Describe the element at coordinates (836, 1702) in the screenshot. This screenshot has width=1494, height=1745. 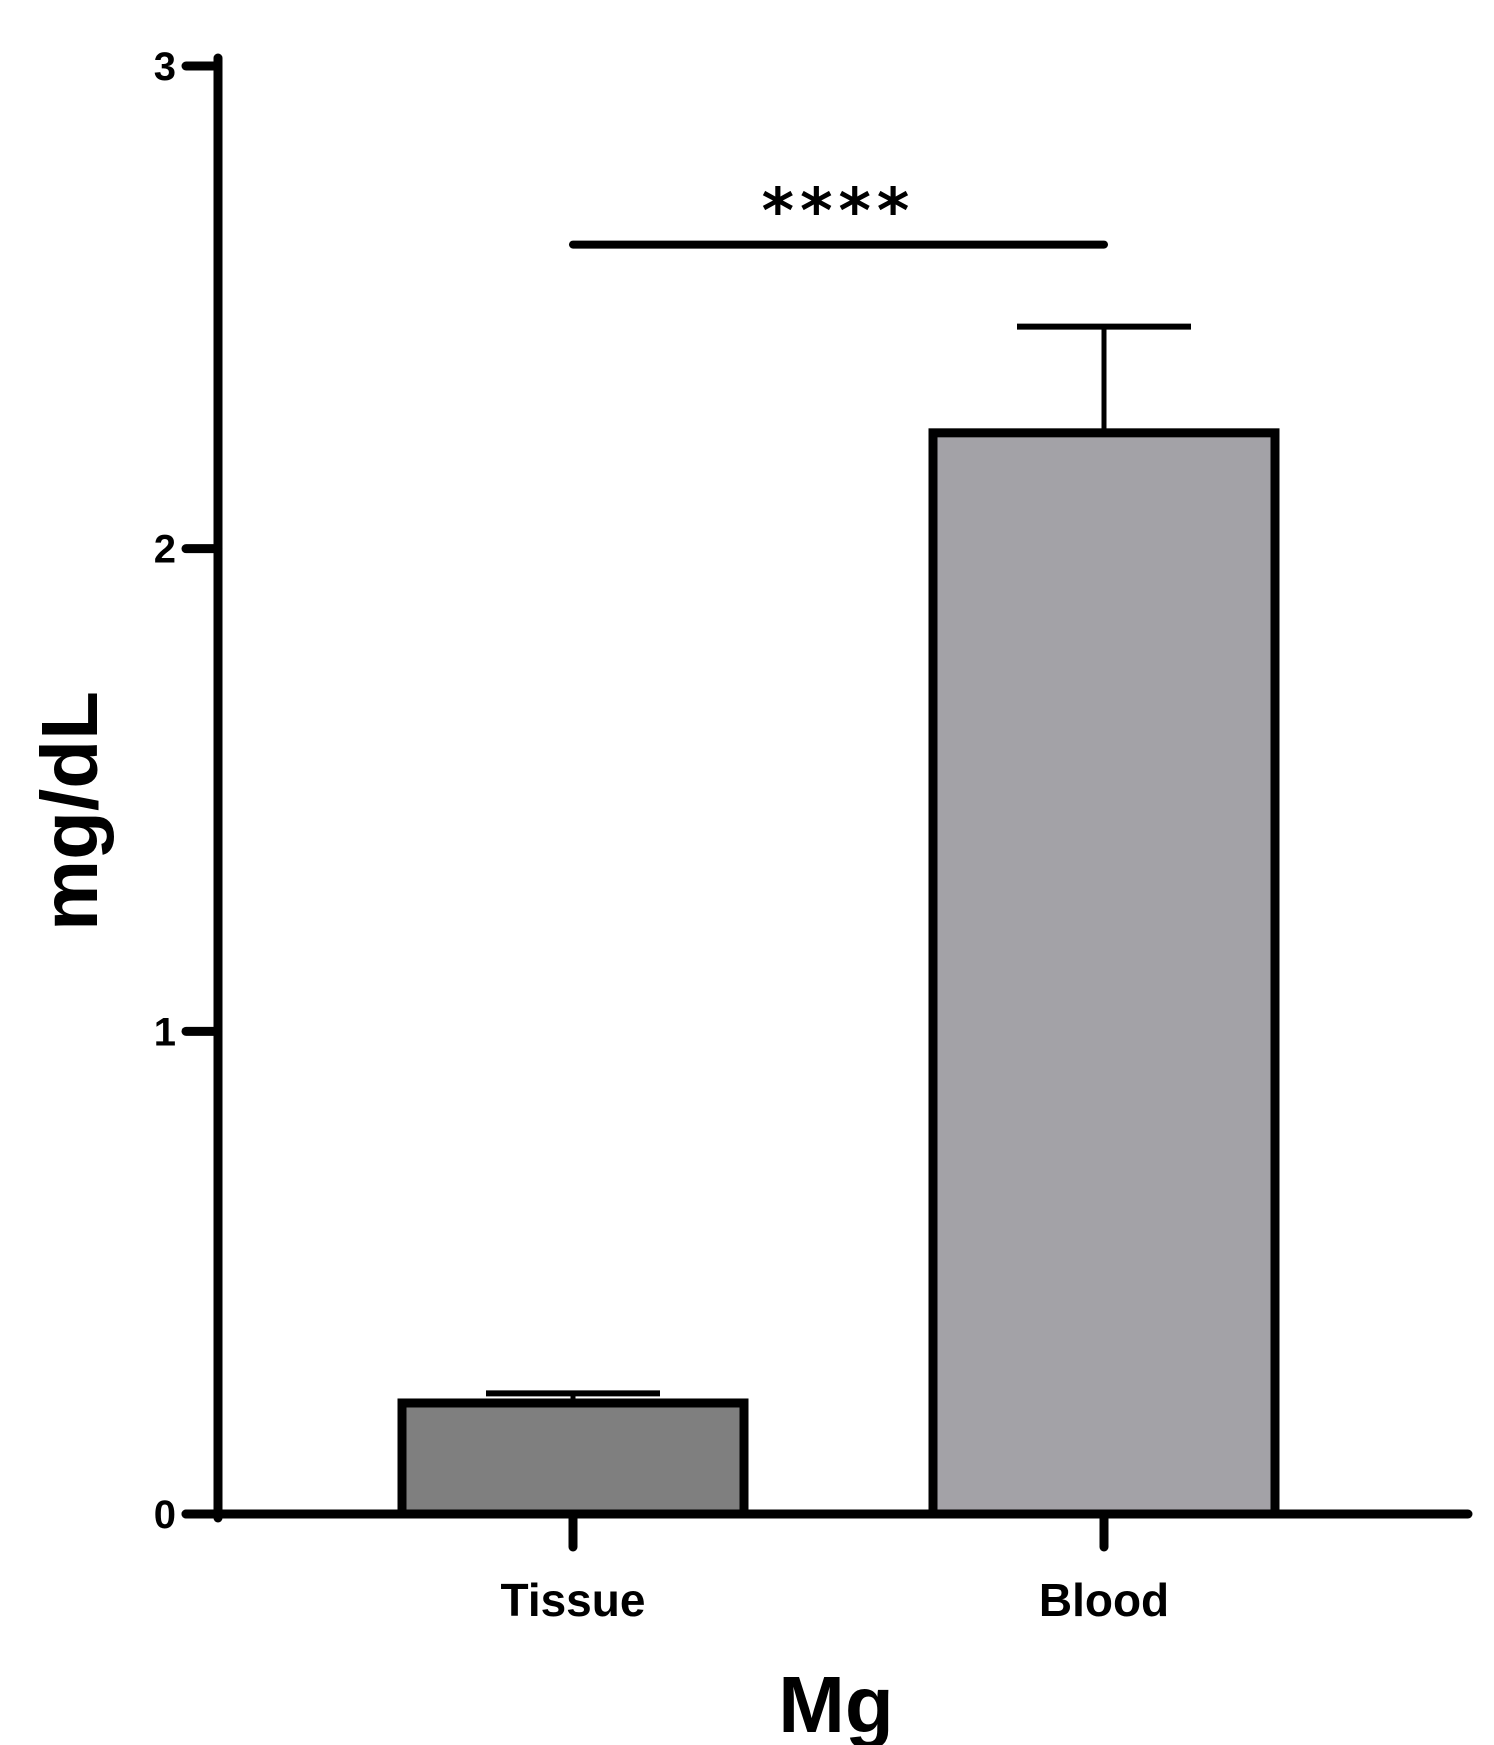
I see `x-axis-title: Mg` at that location.